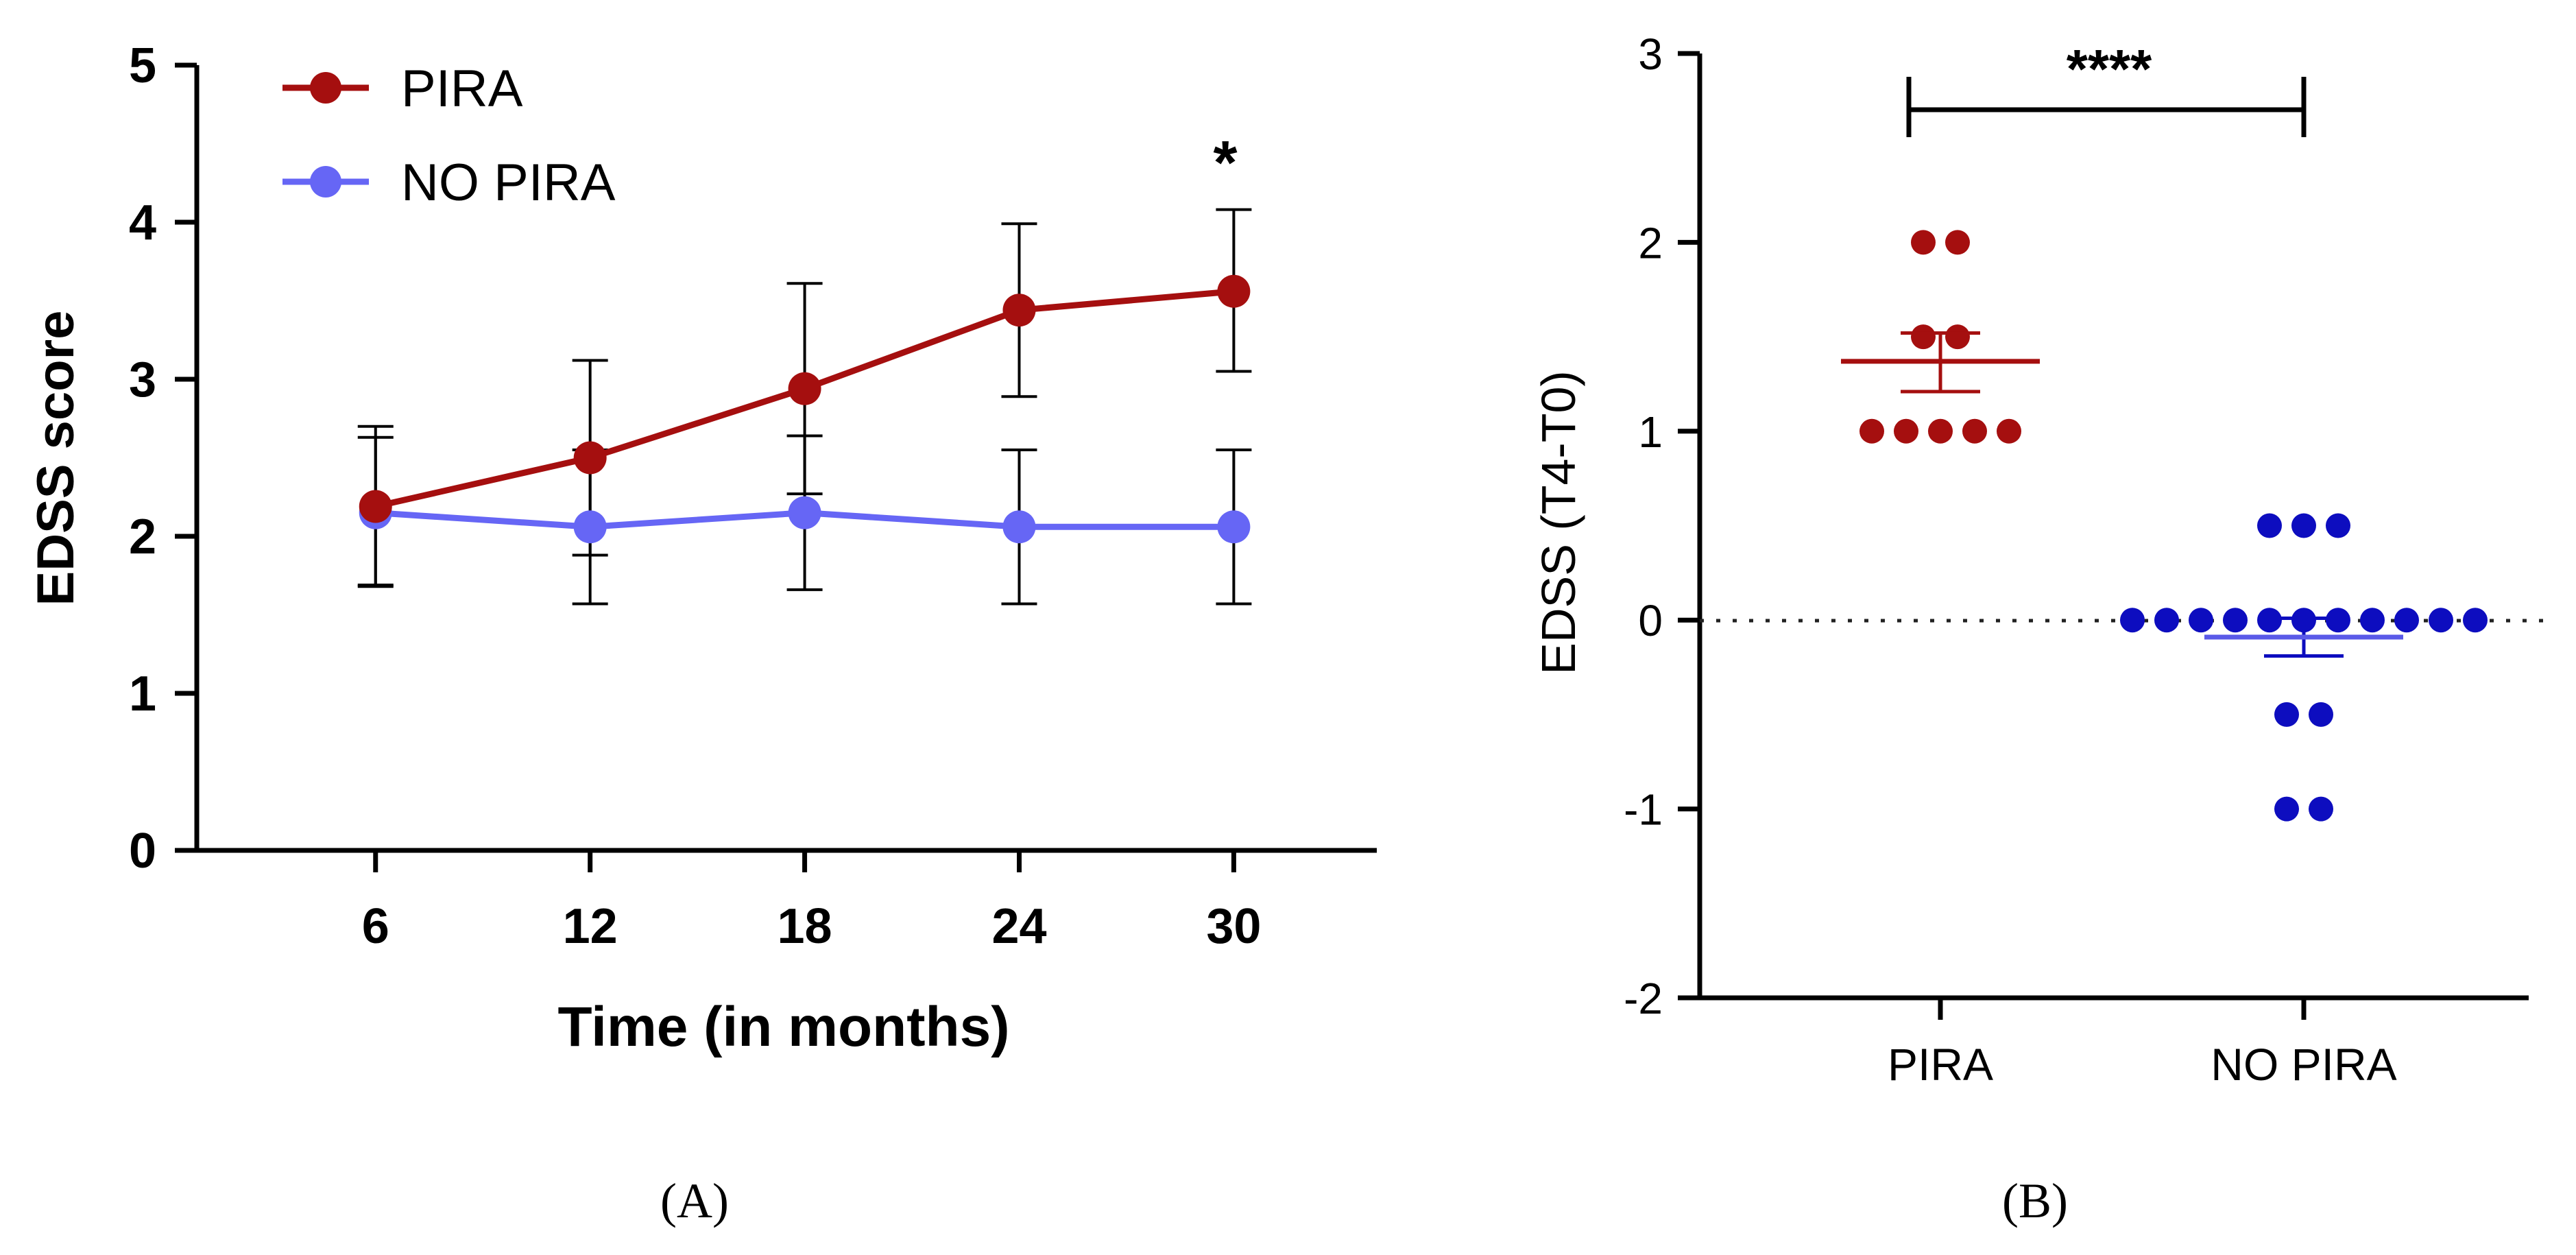 The height and width of the screenshot is (1255, 2576). I want to click on b-significance-bracket: ****, so click(2107, 87).